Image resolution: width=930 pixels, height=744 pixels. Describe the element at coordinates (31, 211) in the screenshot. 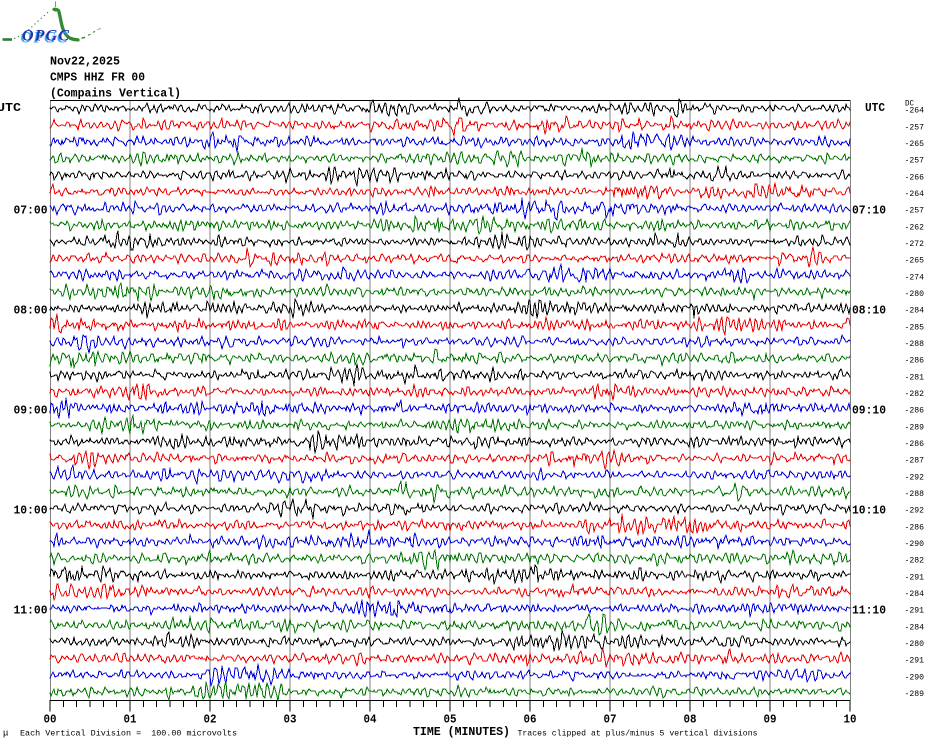

I see `svg-text: 07:00` at that location.